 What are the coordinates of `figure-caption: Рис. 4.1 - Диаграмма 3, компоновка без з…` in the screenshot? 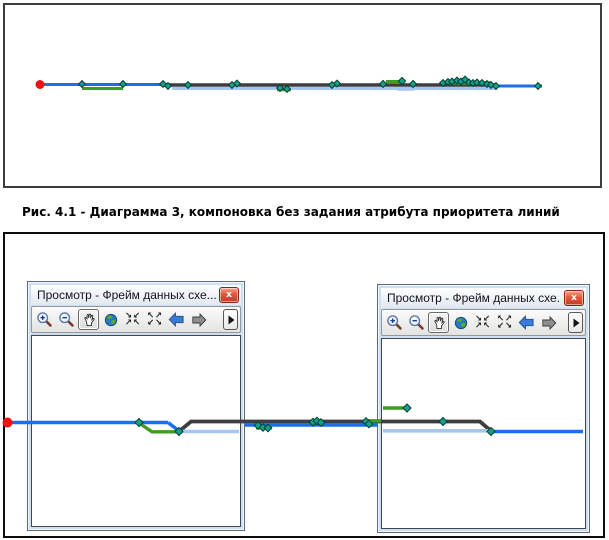 It's located at (291, 212).